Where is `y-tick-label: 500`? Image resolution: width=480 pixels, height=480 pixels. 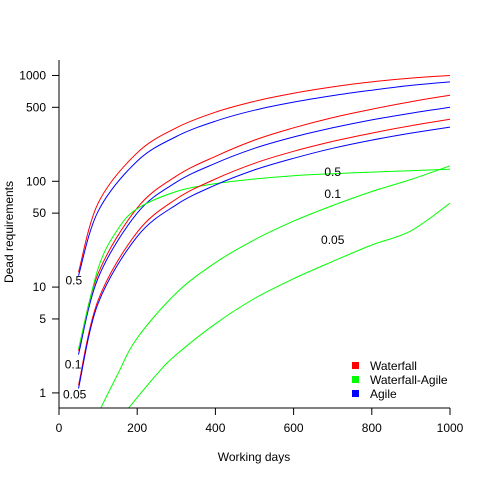
y-tick-label: 500 is located at coordinates (36, 107).